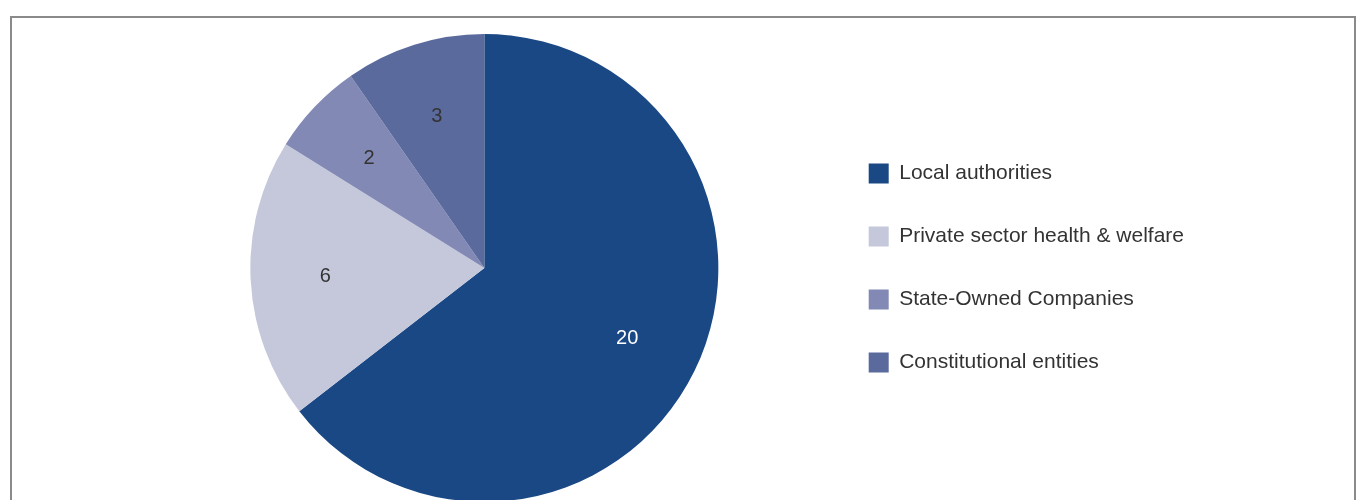  I want to click on data-label: 6, so click(325, 274).